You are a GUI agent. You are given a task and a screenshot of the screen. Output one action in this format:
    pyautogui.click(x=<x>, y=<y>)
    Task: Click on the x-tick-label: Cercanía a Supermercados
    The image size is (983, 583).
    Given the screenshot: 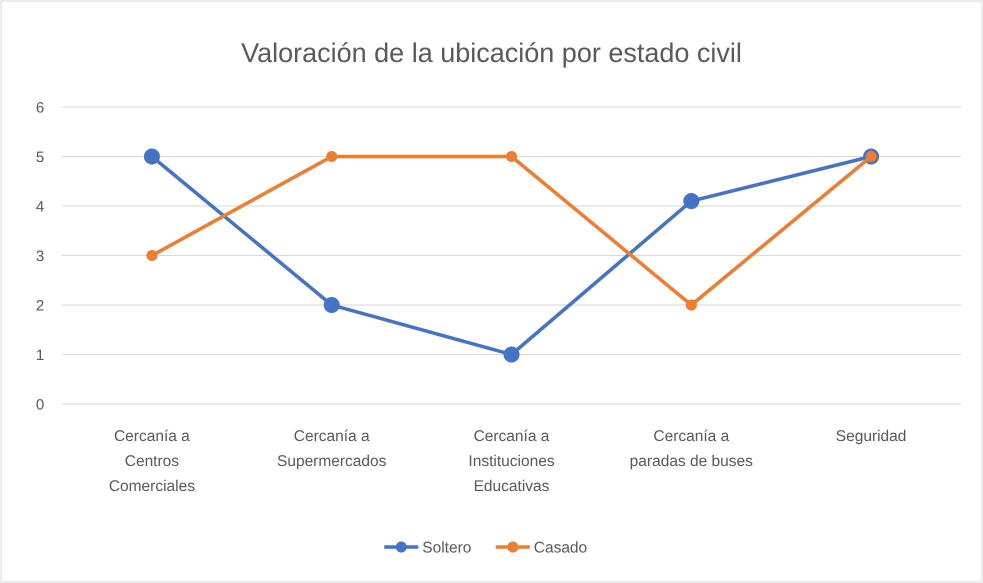 What is the action you would take?
    pyautogui.click(x=331, y=449)
    